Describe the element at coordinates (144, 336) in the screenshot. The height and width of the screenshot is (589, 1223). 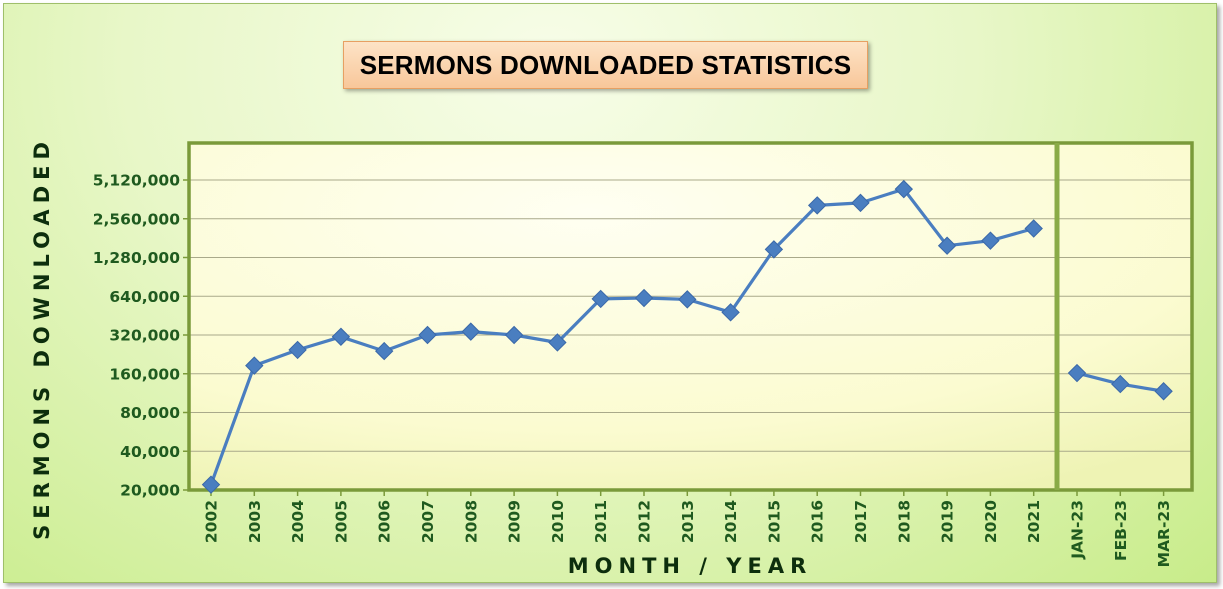
I see `y-tick-label: 320,000` at that location.